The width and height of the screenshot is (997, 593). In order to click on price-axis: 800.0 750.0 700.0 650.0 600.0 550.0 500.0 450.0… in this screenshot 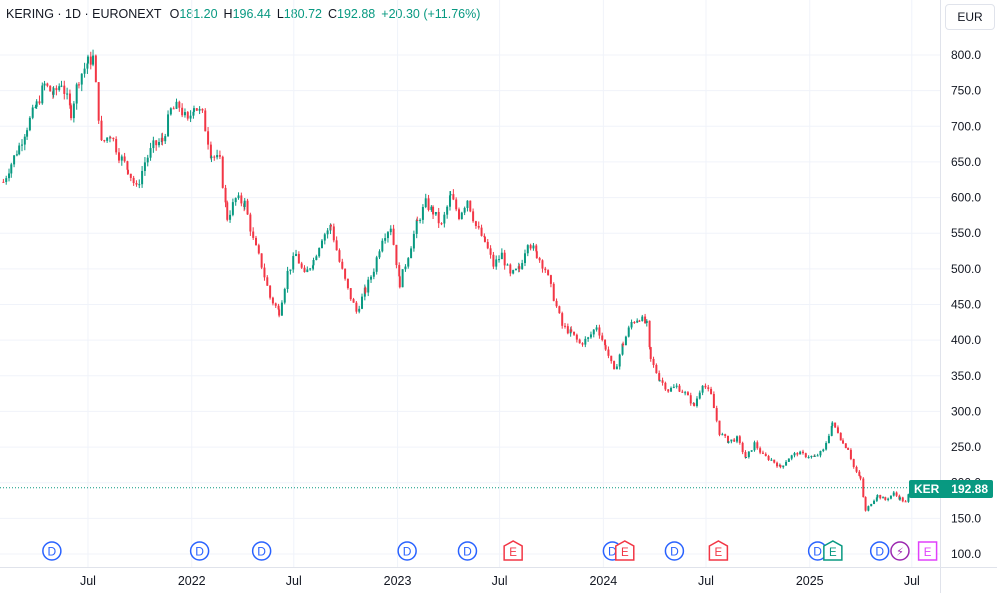, I will do `click(966, 304)`.